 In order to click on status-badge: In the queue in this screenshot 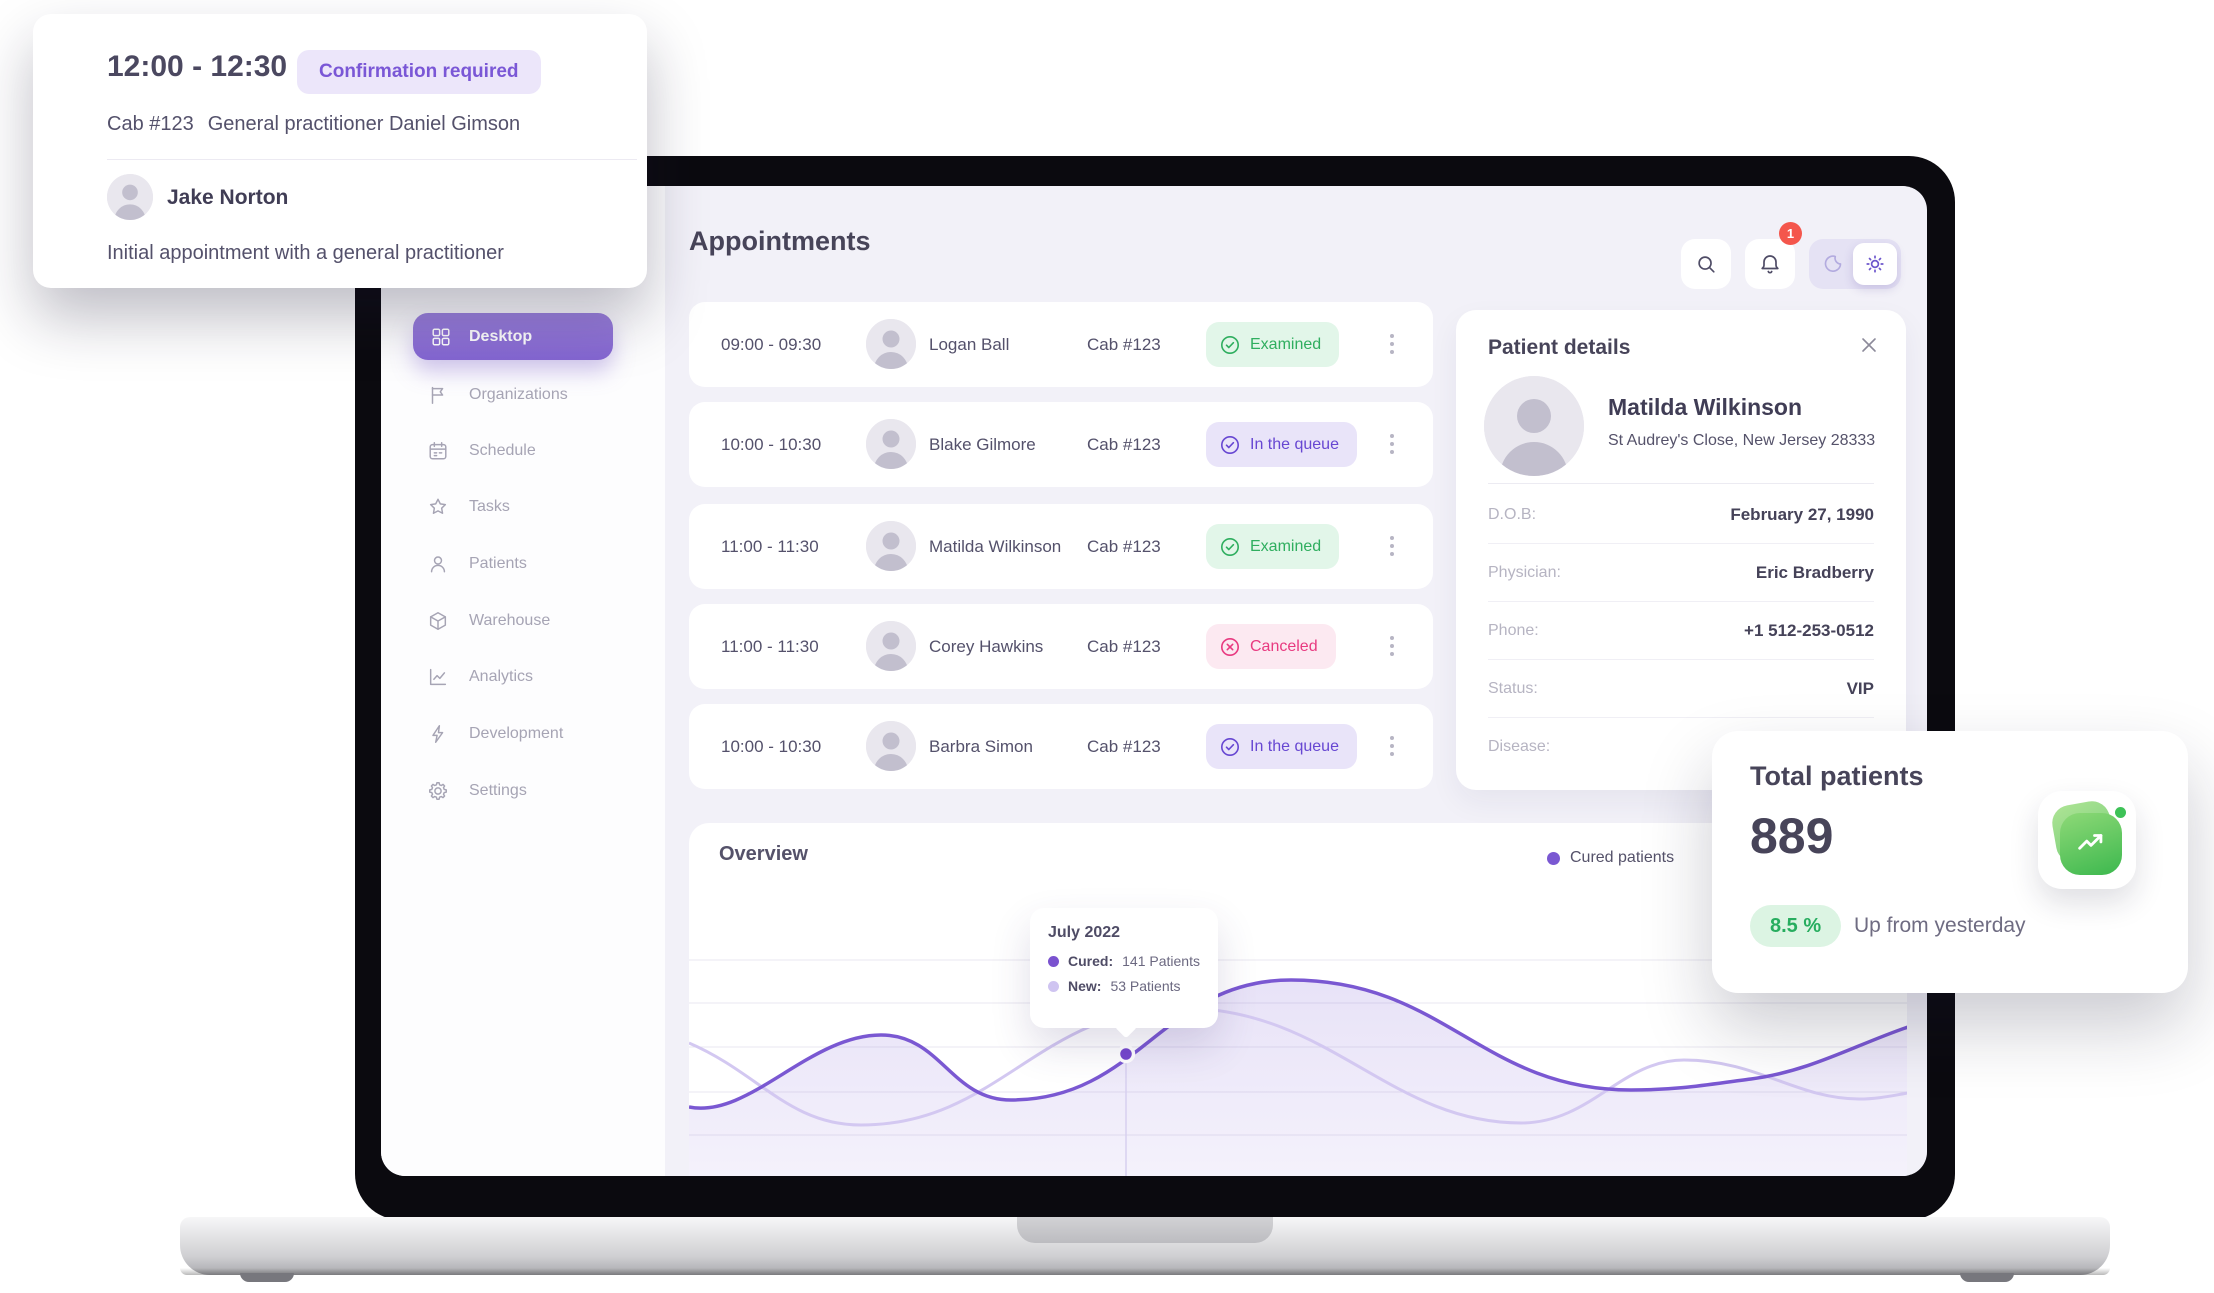, I will do `click(1281, 746)`.